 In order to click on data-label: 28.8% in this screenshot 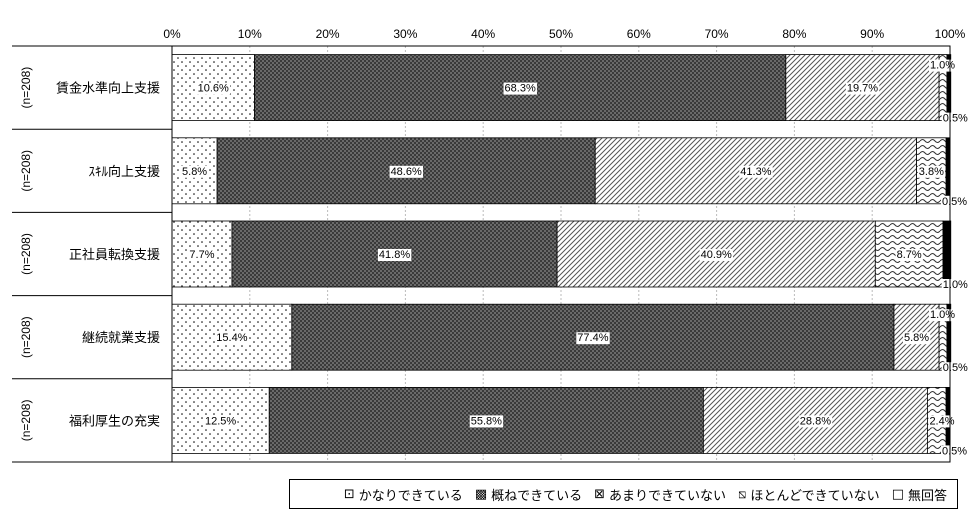, I will do `click(815, 421)`.